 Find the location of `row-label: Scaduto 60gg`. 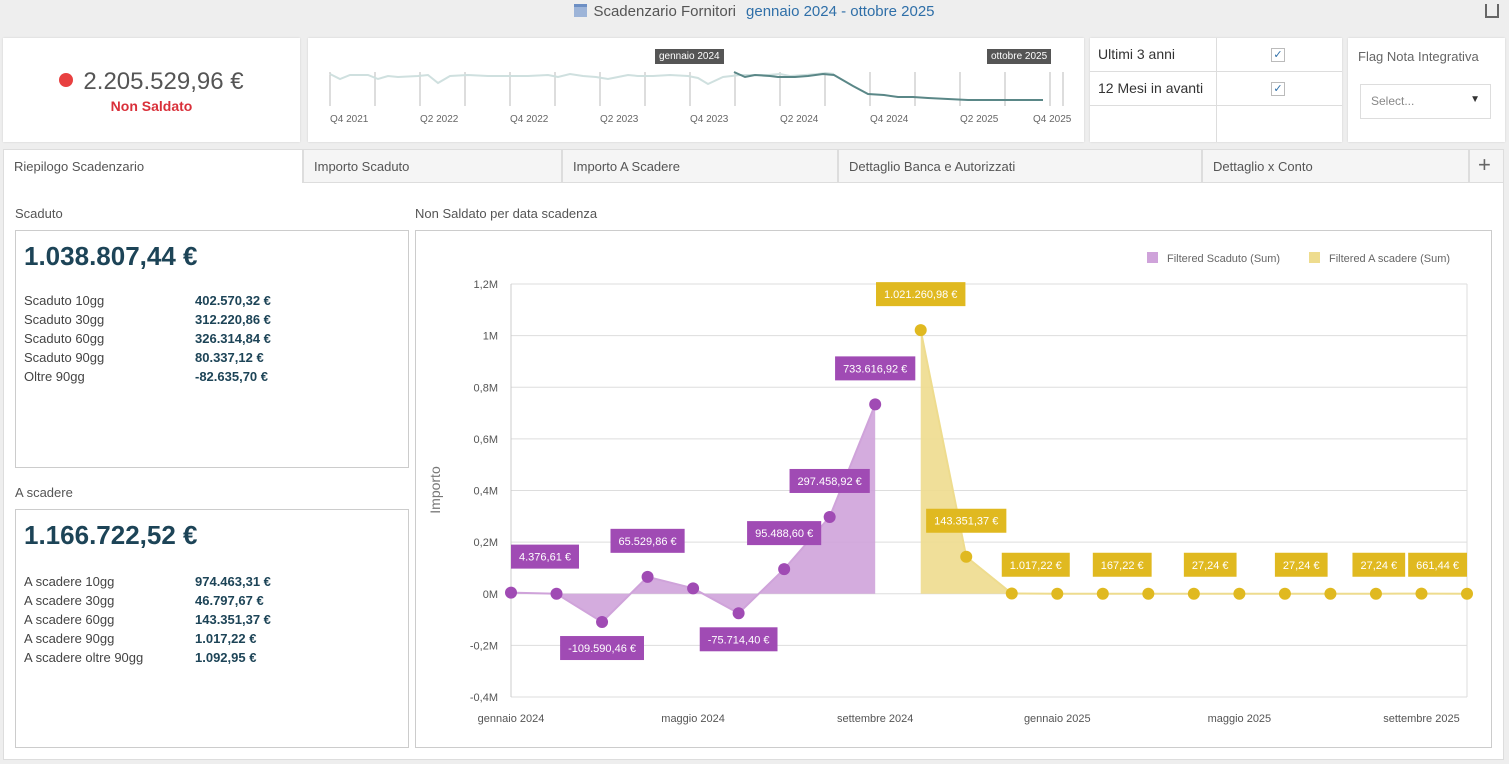

row-label: Scaduto 60gg is located at coordinates (64, 338).